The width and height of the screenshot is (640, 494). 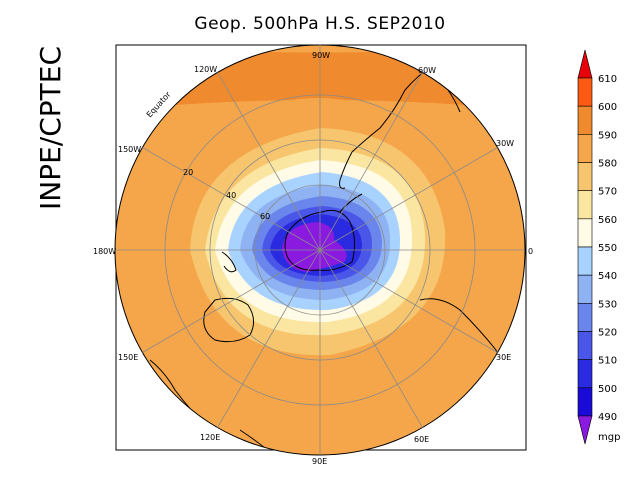 What do you see at coordinates (597, 247) in the screenshot?
I see `colorbar: 610 600 590 580 570 560 550 540 530 520 510 500 490` at bounding box center [597, 247].